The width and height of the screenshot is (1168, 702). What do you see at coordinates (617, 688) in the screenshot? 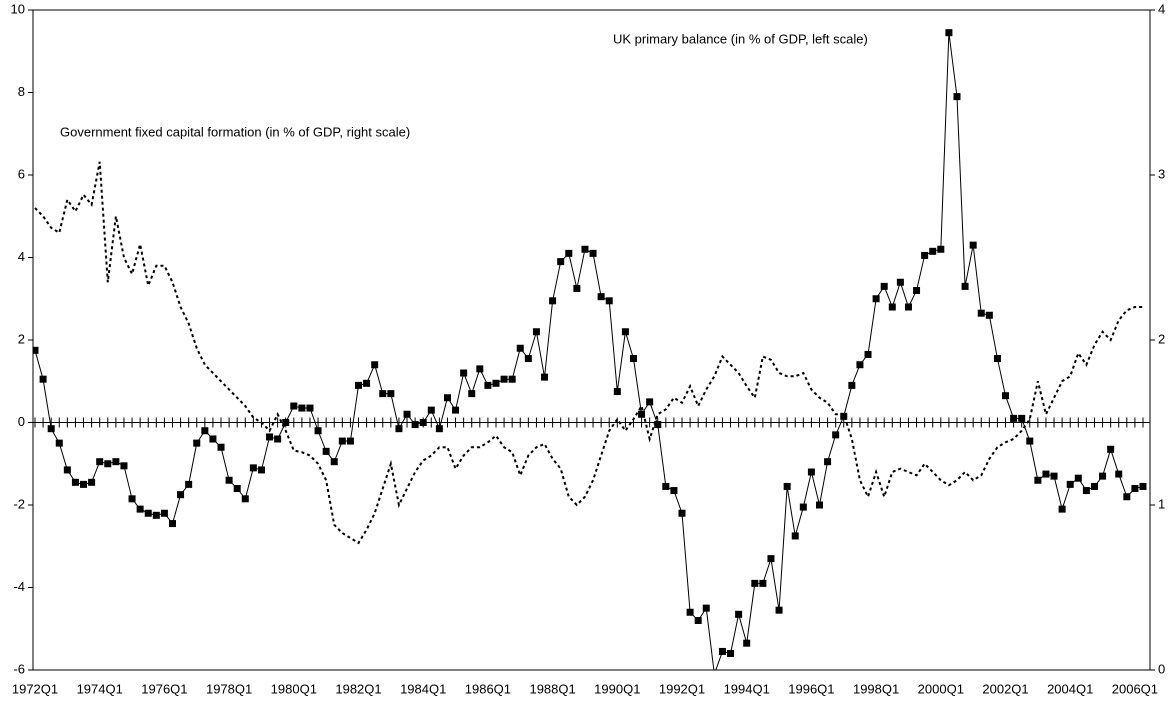
I see `x-tick-label: 1990Q1` at bounding box center [617, 688].